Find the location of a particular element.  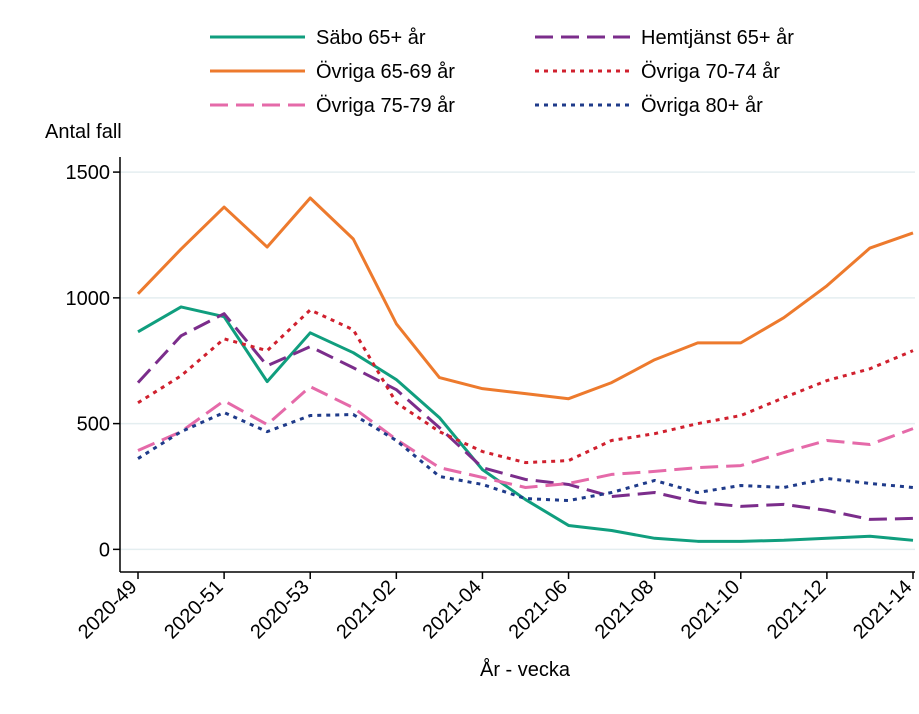

legend-label: Övriga 75-79 år is located at coordinates (385, 106).